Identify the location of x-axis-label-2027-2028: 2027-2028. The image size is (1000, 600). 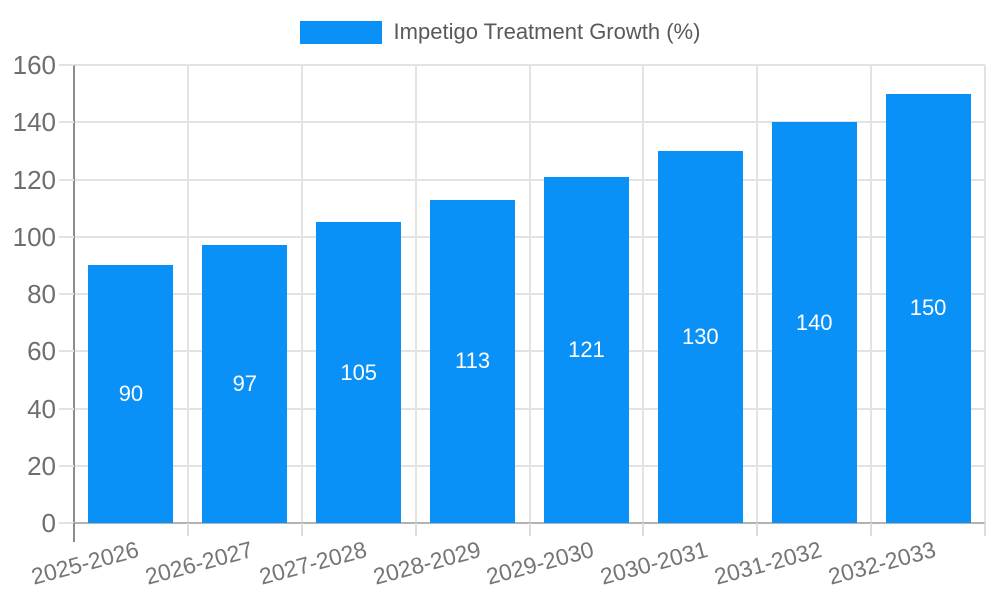
(313, 563).